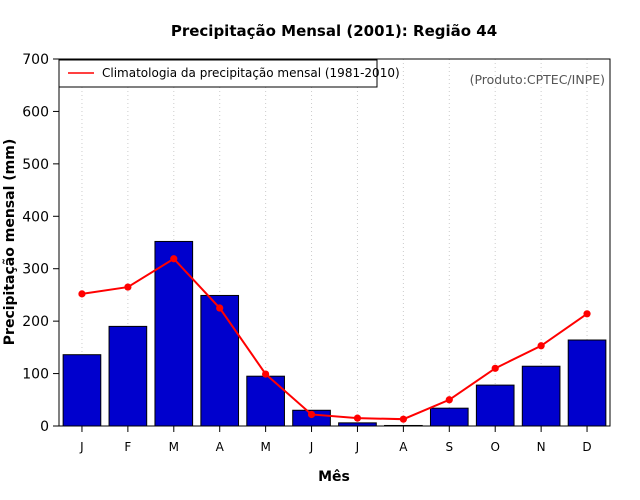 Image resolution: width=640 pixels, height=500 pixels. What do you see at coordinates (35, 112) in the screenshot?
I see `y-tick-label: 600` at bounding box center [35, 112].